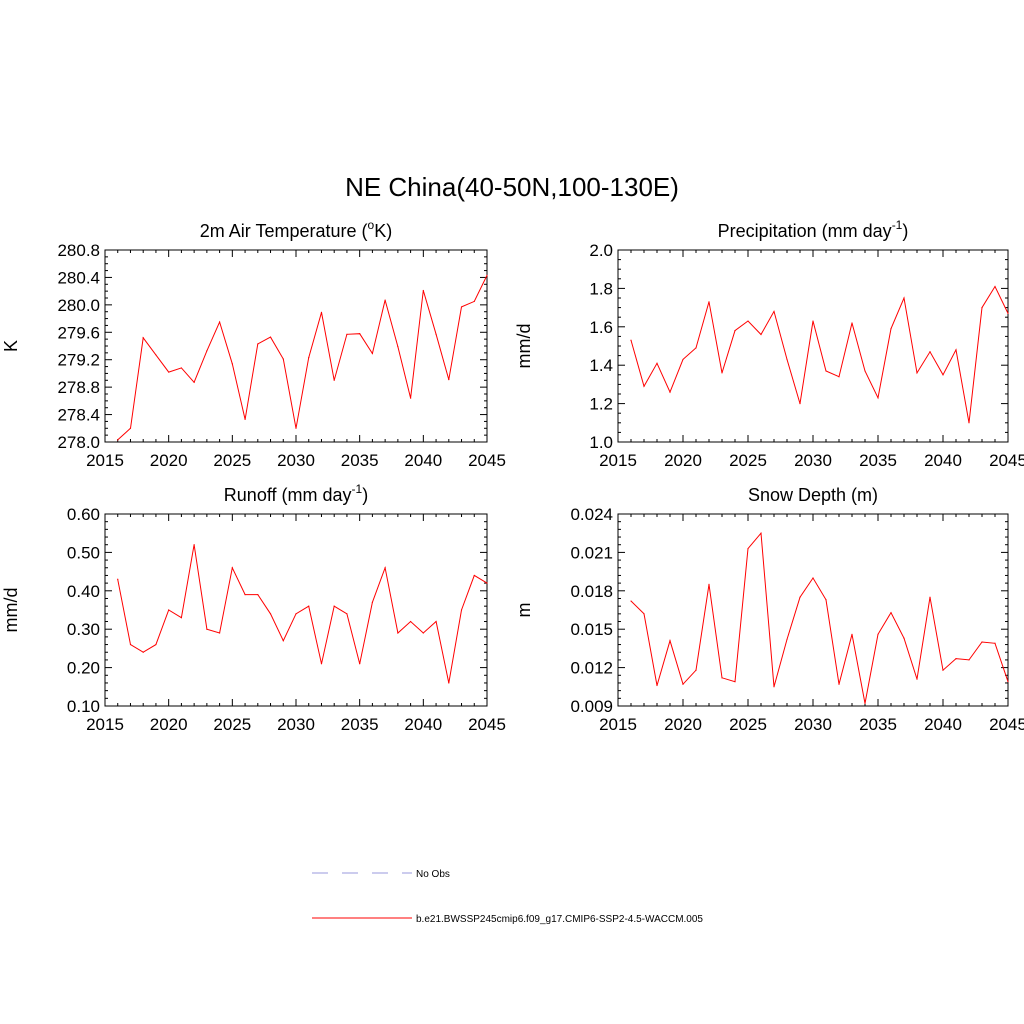 The height and width of the screenshot is (1024, 1024). Describe the element at coordinates (302, 358) in the screenshot. I see `series-line-air-temperature` at that location.